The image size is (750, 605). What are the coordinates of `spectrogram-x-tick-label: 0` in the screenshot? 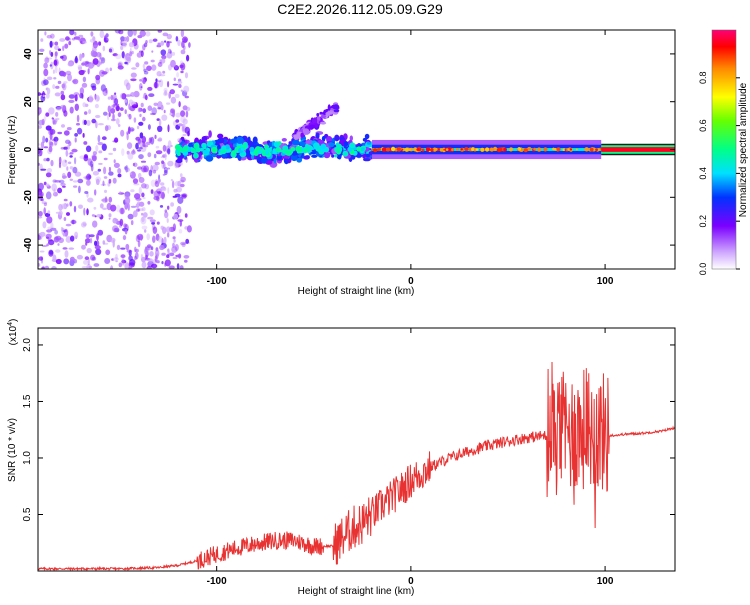 It's located at (411, 281).